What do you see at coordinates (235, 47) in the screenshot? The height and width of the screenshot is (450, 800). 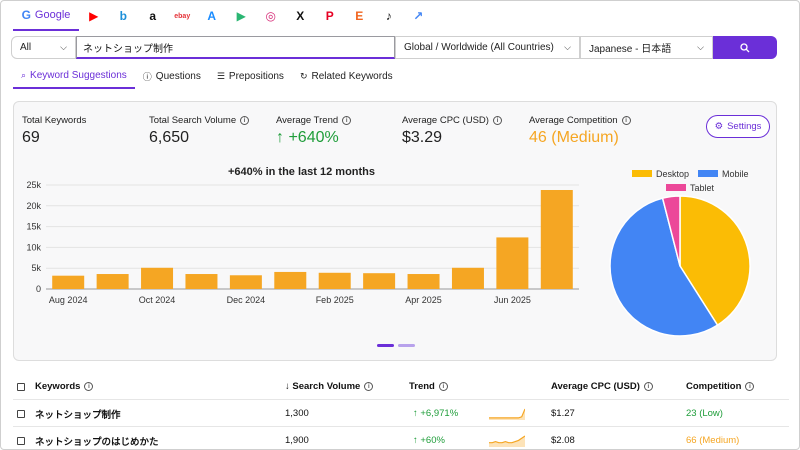 I see `keyword-input: ネットショップ制作` at bounding box center [235, 47].